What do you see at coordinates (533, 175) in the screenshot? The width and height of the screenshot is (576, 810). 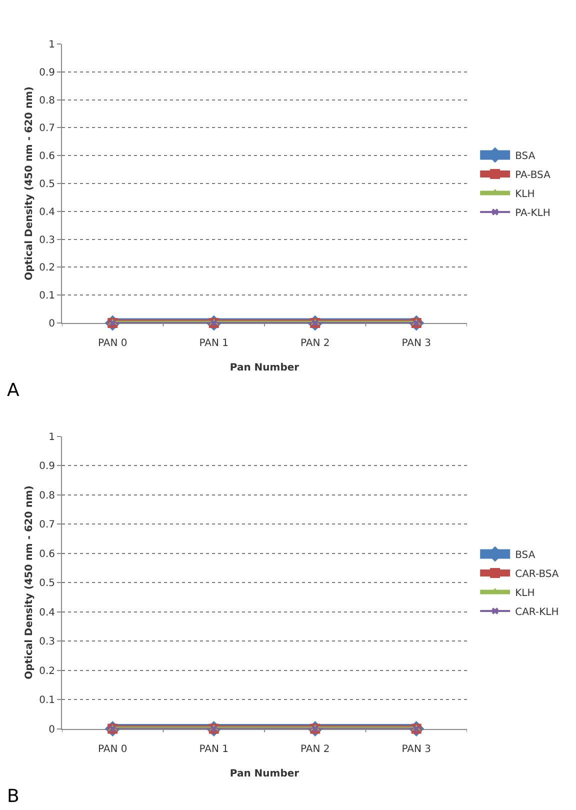 I see `legend-label: PA-BSA` at bounding box center [533, 175].